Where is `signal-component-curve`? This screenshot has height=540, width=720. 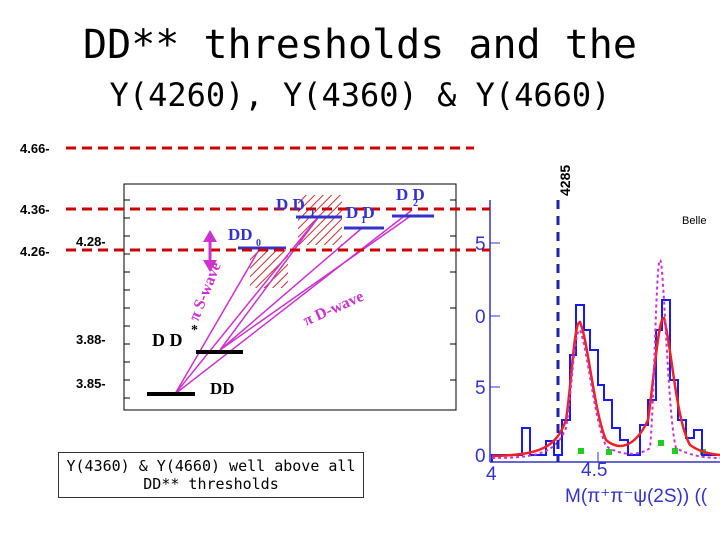 signal-component-curve is located at coordinates (605, 358).